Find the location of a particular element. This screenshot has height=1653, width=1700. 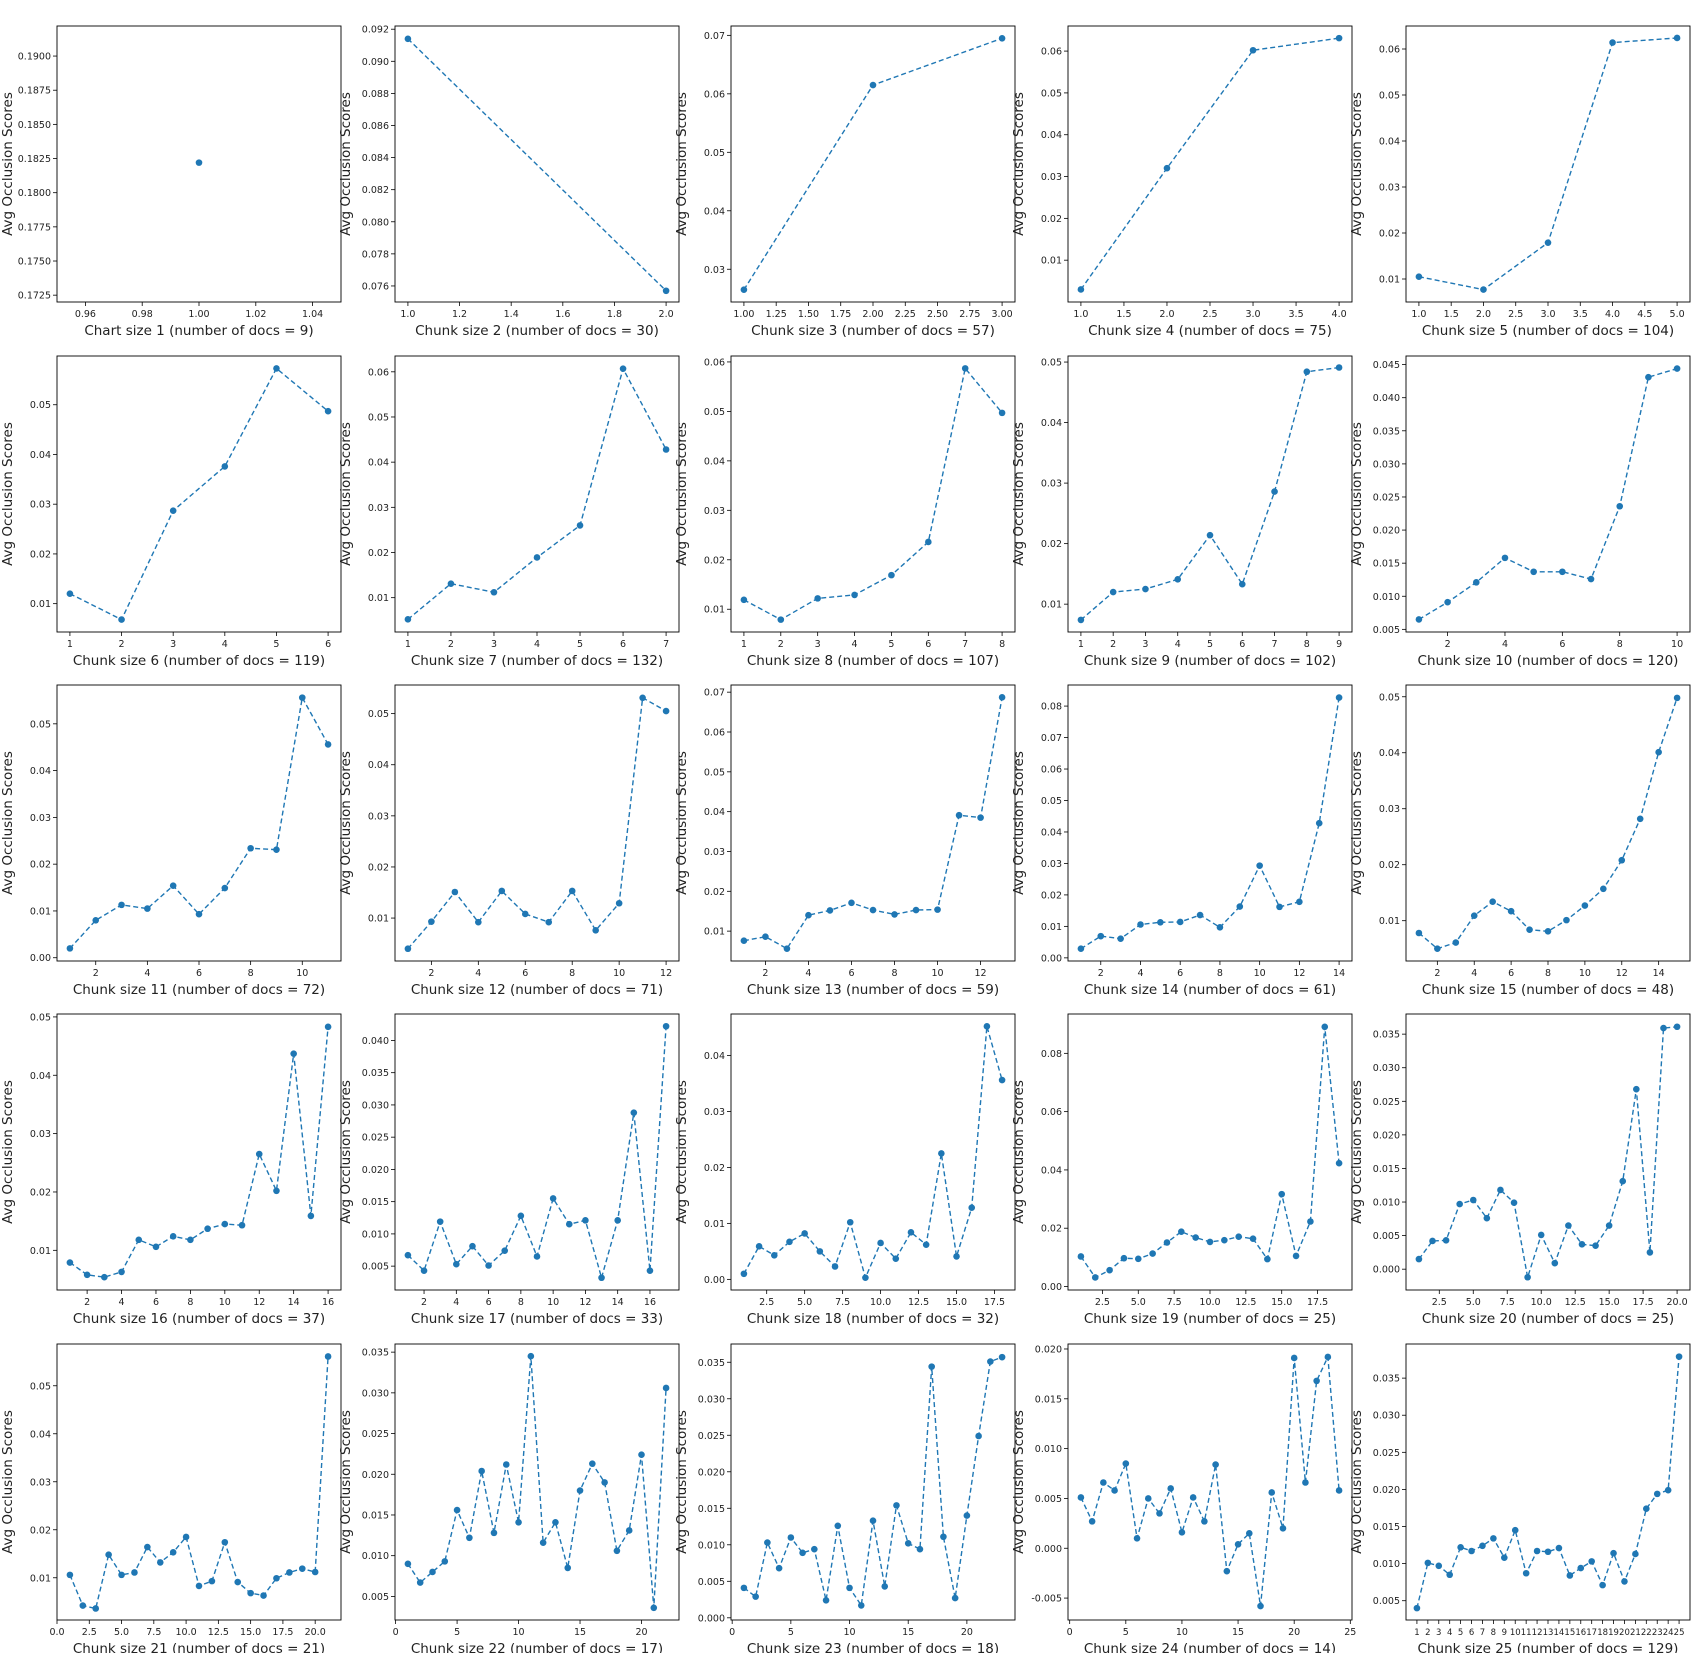

x-tick-label: 12.5 is located at coordinates (1245, 1302).